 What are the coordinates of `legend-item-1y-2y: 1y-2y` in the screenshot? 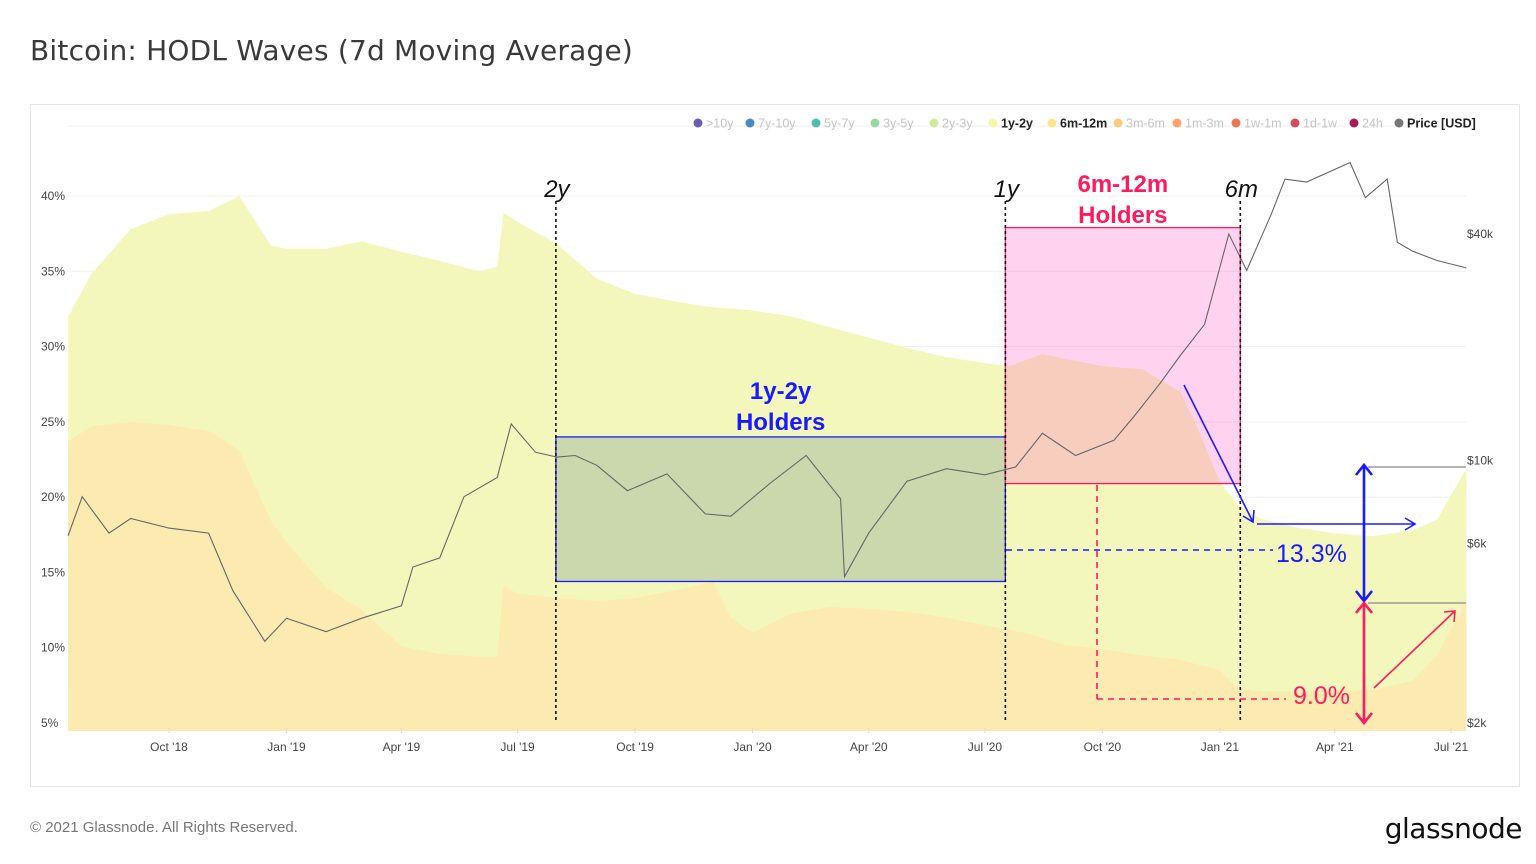 It's located at (1011, 124).